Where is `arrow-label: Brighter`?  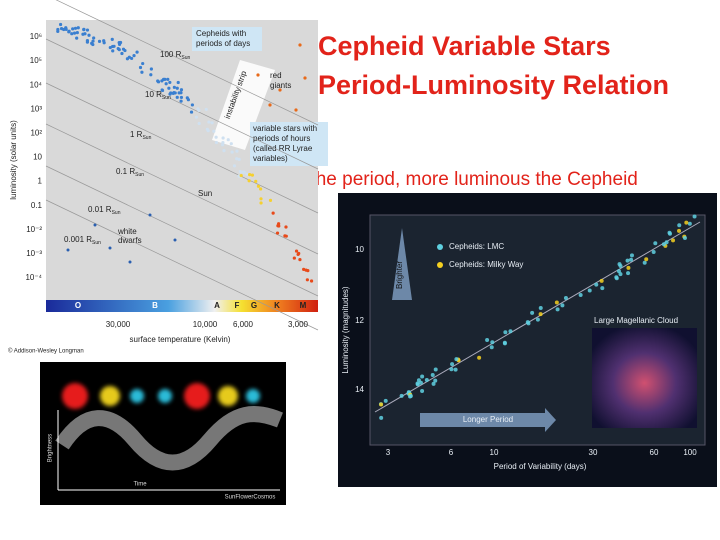 arrow-label: Brighter is located at coordinates (399, 275).